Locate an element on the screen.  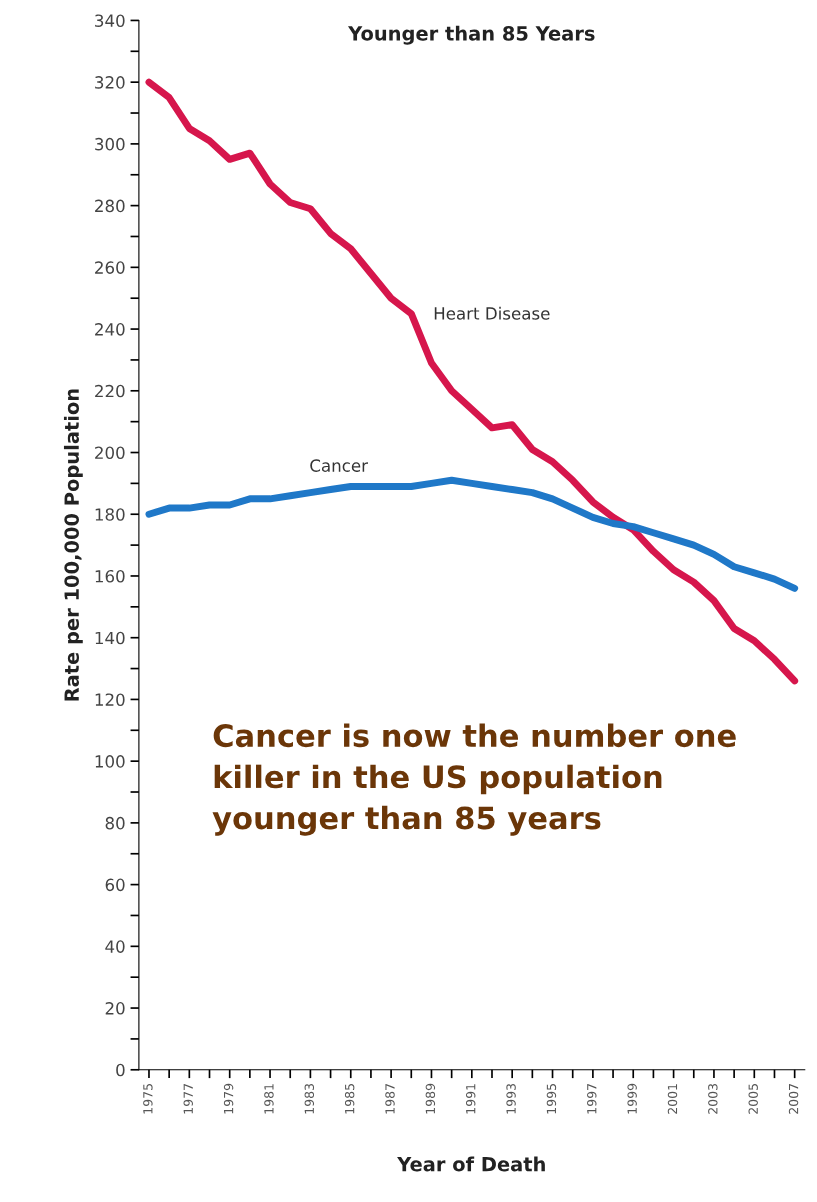
chart-title: Younger than 85 Years is located at coordinates (471, 35).